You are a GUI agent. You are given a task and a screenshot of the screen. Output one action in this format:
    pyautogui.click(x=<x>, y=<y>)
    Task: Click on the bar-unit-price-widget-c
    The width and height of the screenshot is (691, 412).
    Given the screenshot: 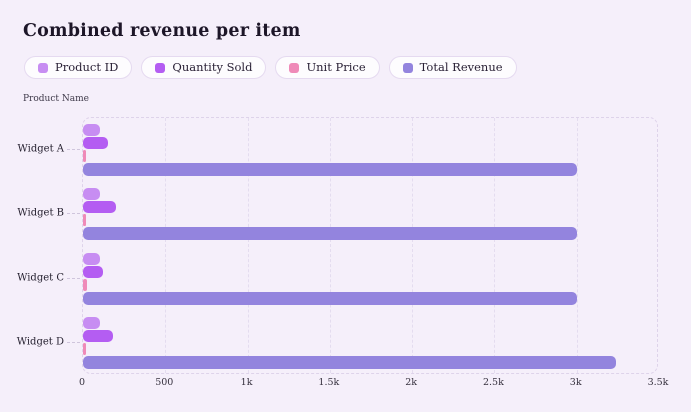 What is the action you would take?
    pyautogui.click(x=85, y=284)
    